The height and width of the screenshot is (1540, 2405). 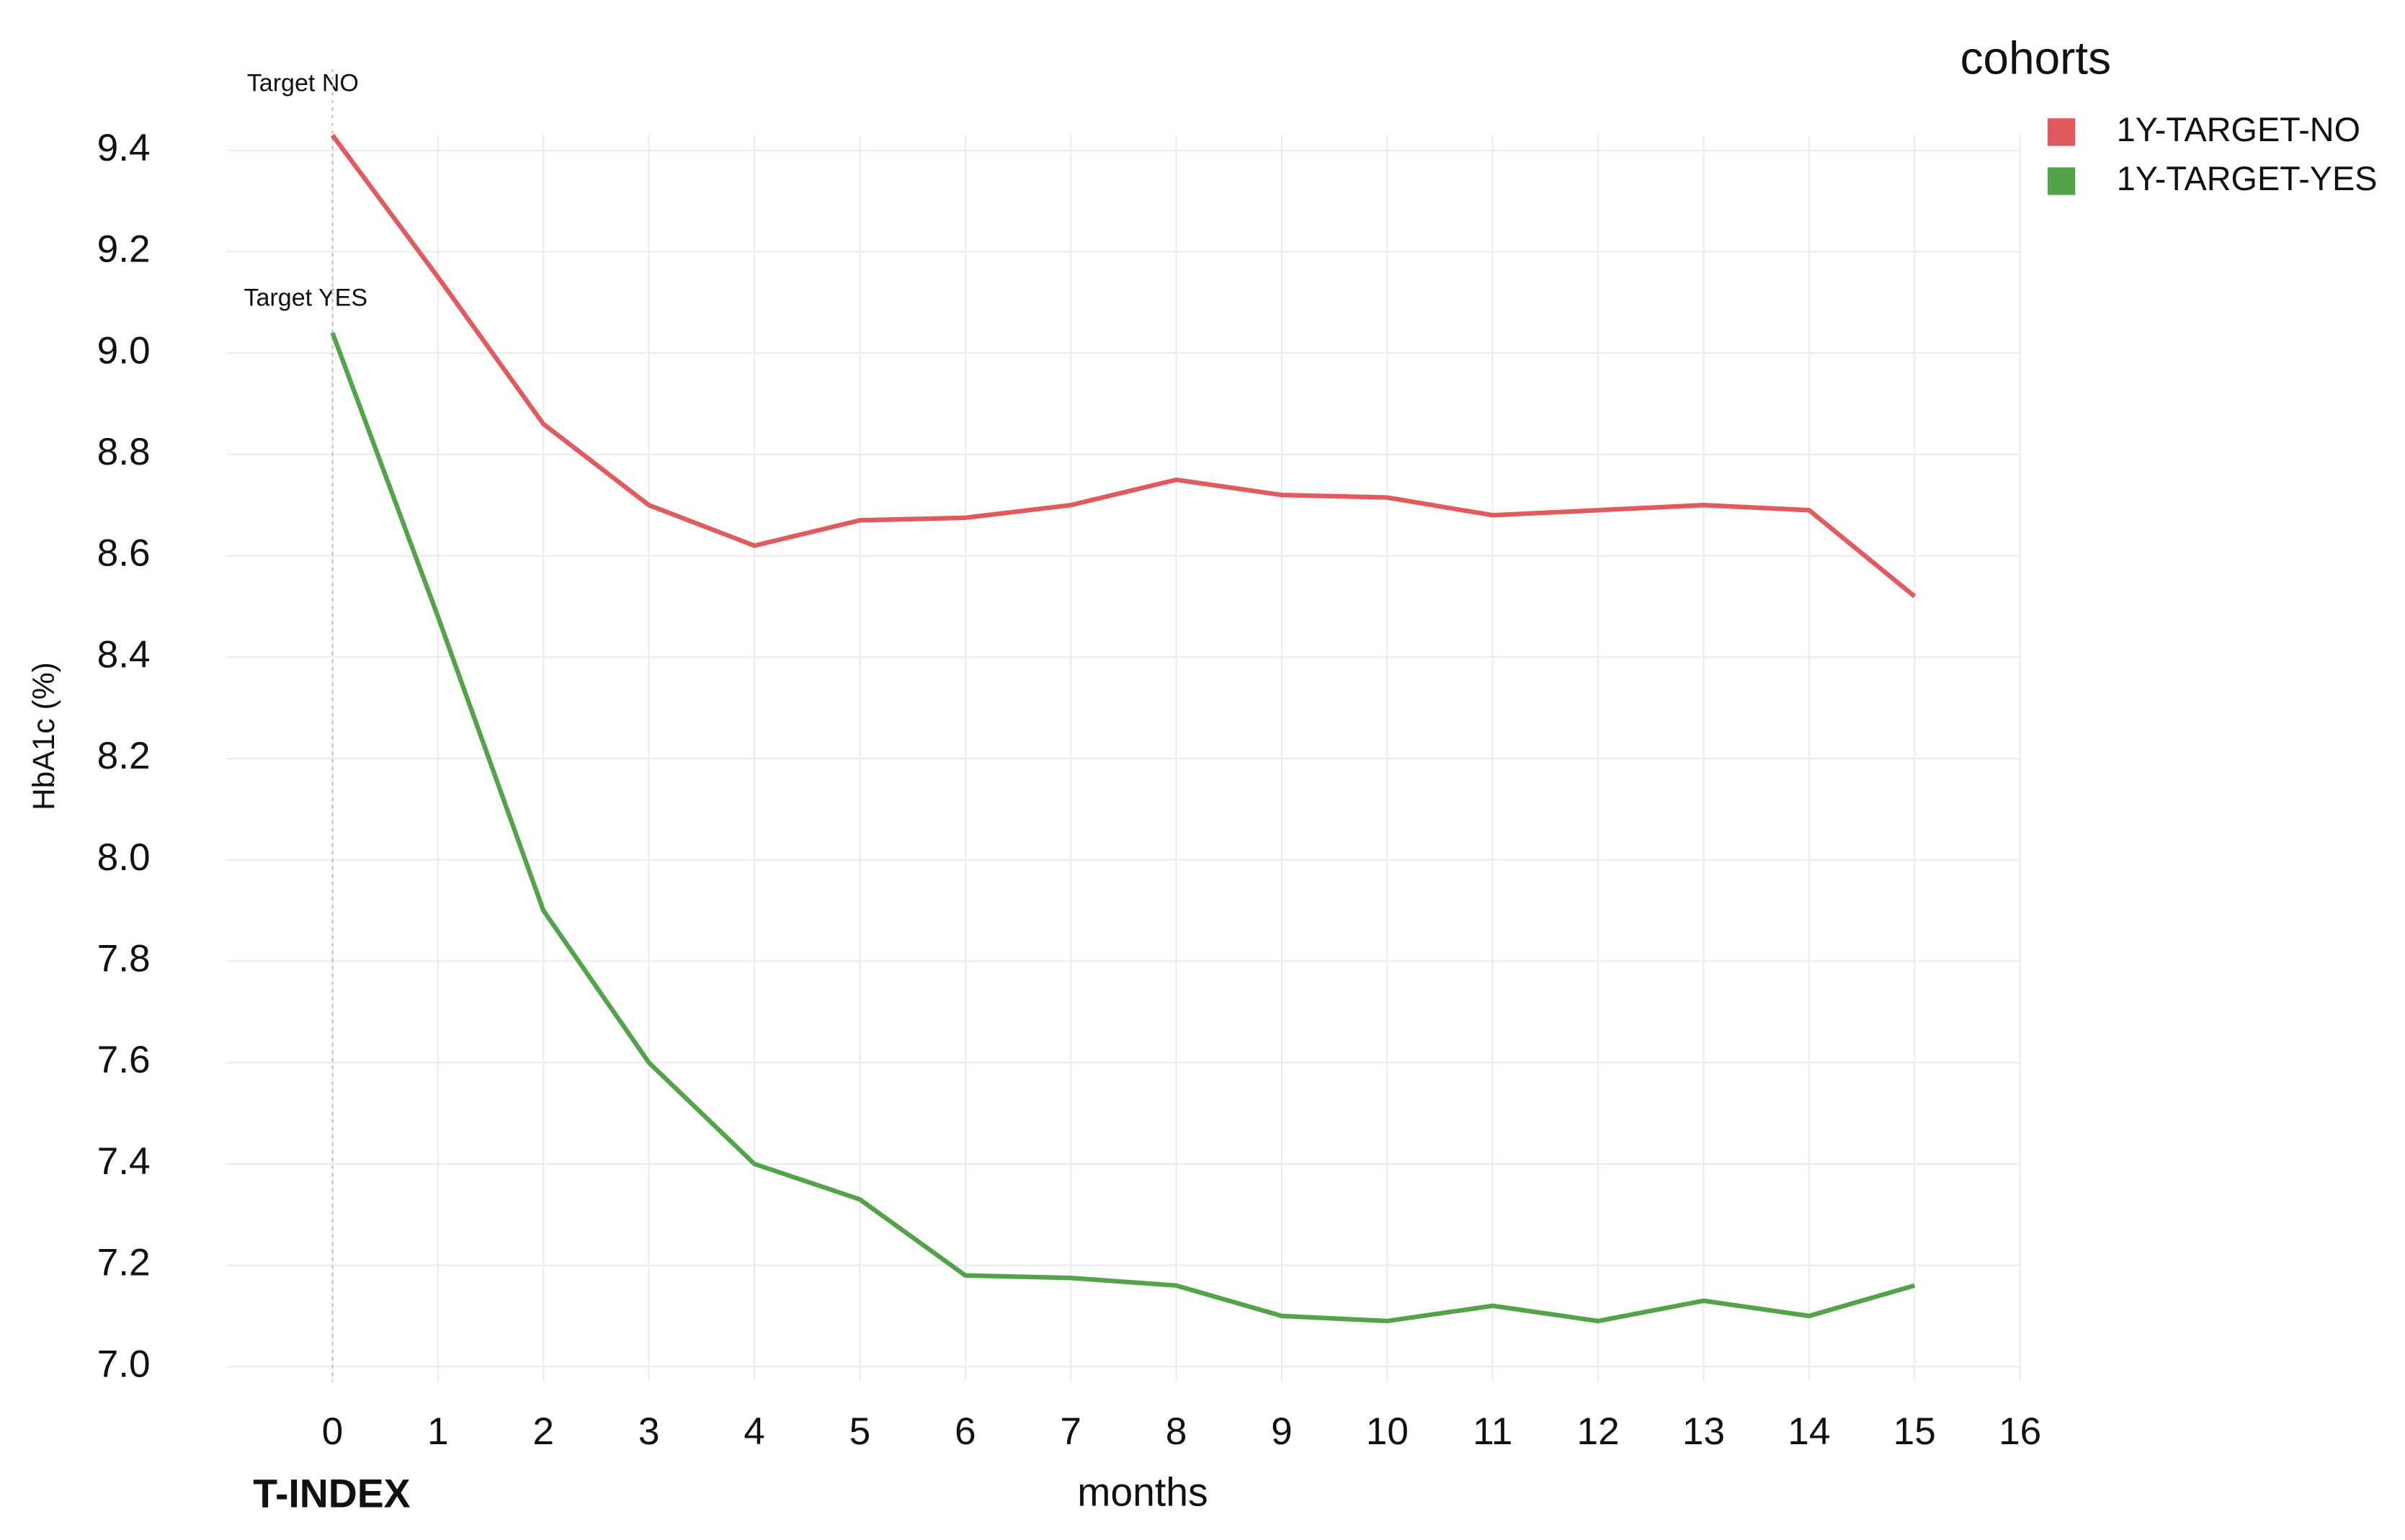 What do you see at coordinates (124, 857) in the screenshot?
I see `y-tick-label: 8.0` at bounding box center [124, 857].